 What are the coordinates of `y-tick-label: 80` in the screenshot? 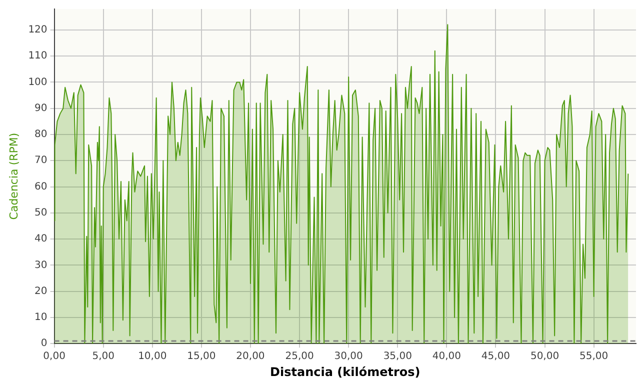 It's located at (41, 134).